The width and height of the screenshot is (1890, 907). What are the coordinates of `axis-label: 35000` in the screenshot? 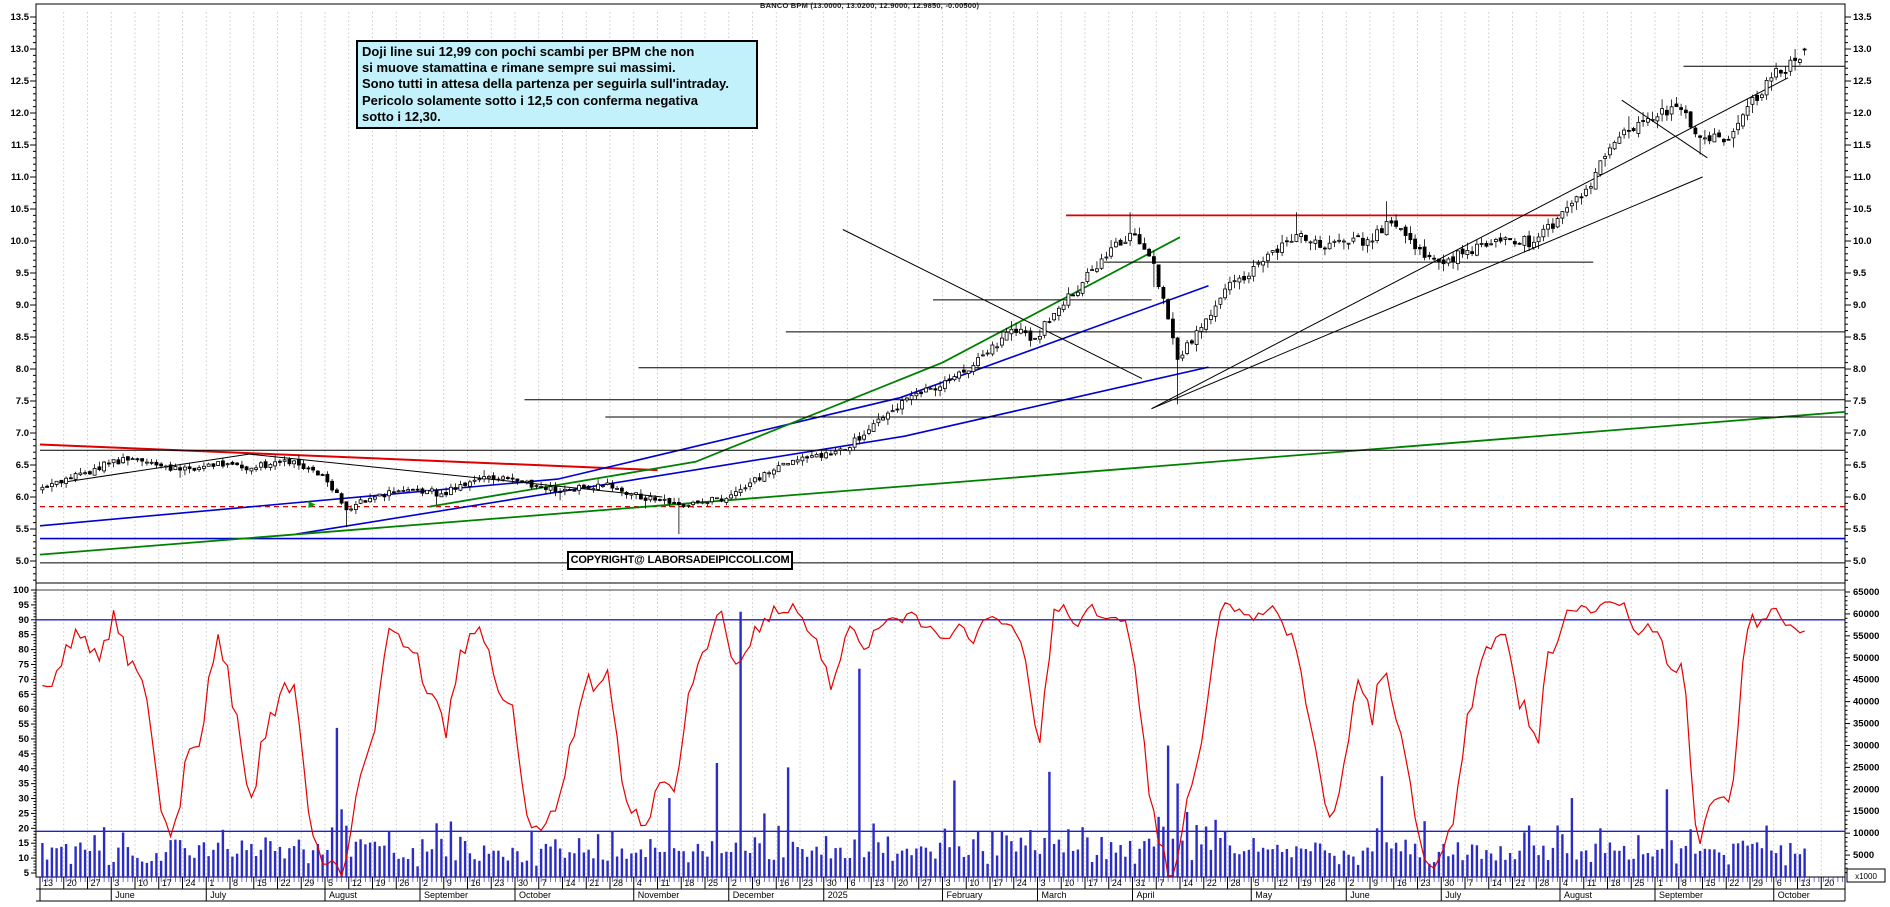 It's located at (1866, 724).